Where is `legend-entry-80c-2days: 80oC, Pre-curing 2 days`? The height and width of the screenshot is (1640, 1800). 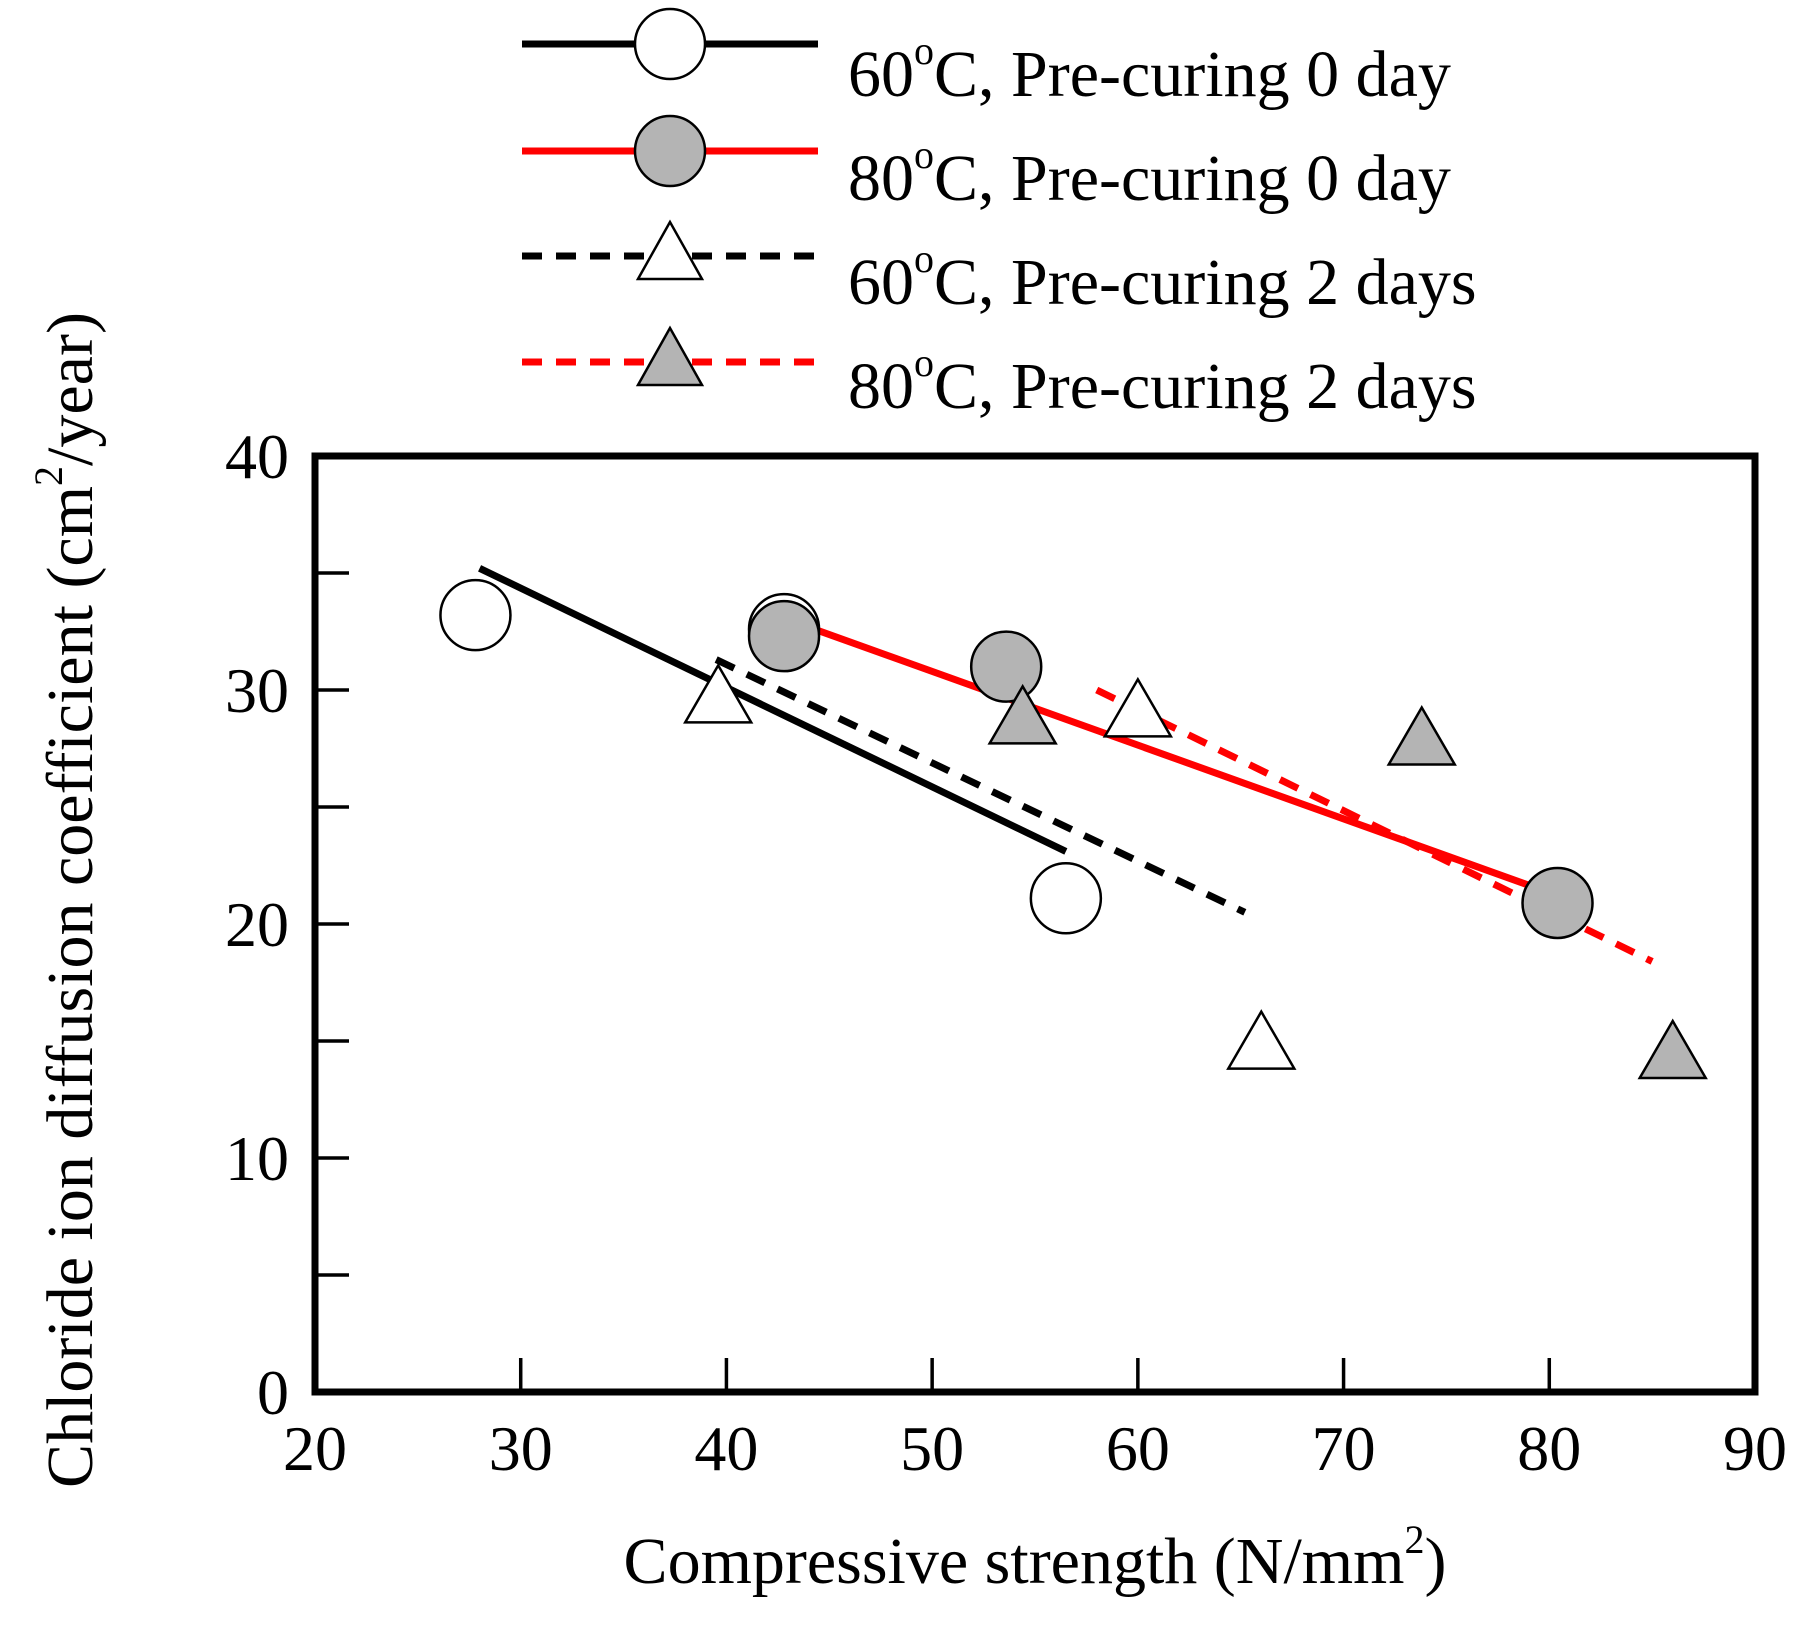 legend-entry-80c-2days: 80oC, Pre-curing 2 days is located at coordinates (999, 374).